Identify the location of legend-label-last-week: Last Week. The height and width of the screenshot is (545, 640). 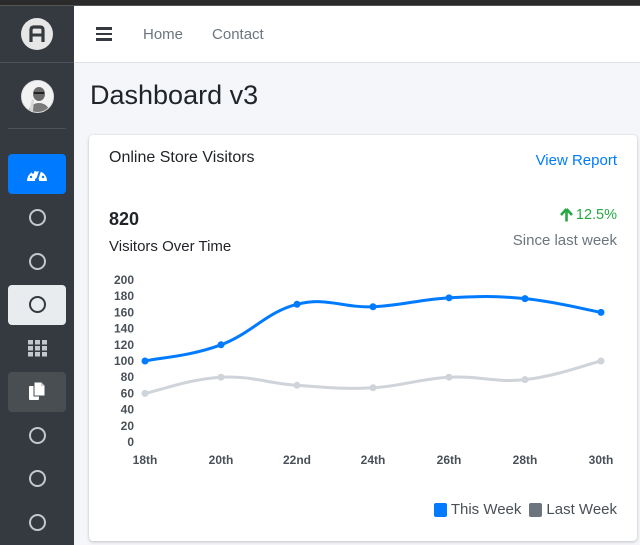
(581, 509).